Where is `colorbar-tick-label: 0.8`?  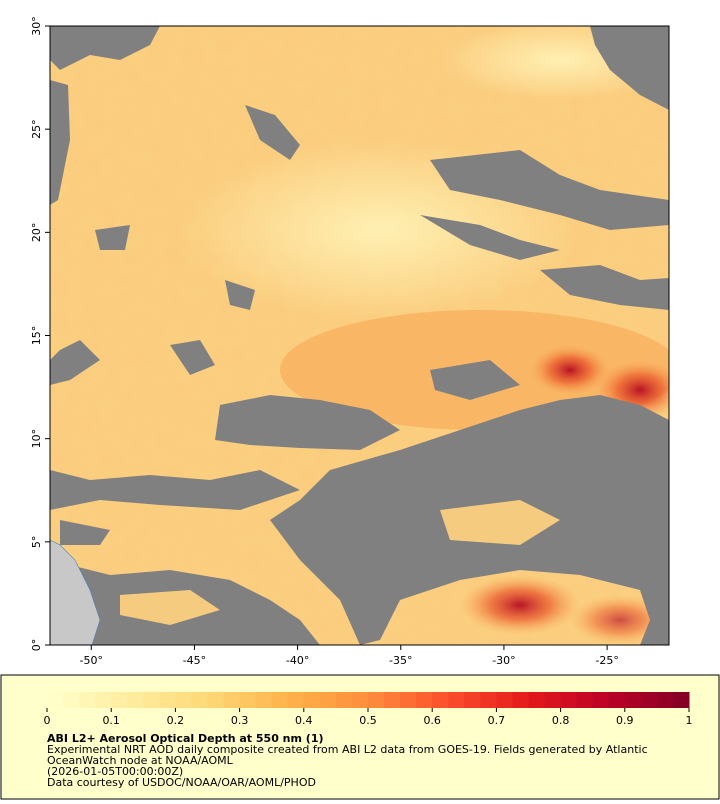 colorbar-tick-label: 0.8 is located at coordinates (561, 720).